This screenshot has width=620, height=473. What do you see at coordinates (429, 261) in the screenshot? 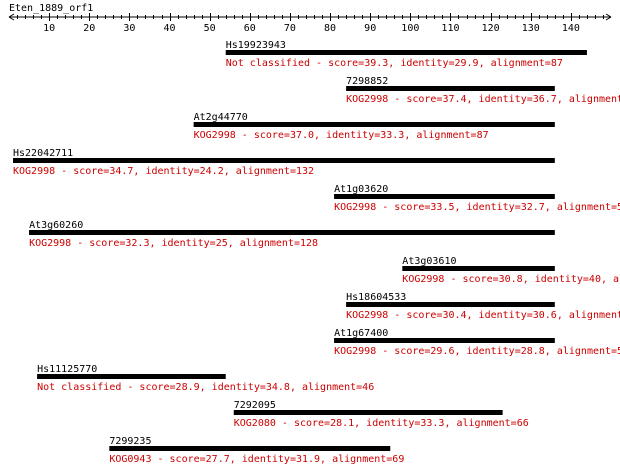
I see `hit-name: At3g03610` at bounding box center [429, 261].